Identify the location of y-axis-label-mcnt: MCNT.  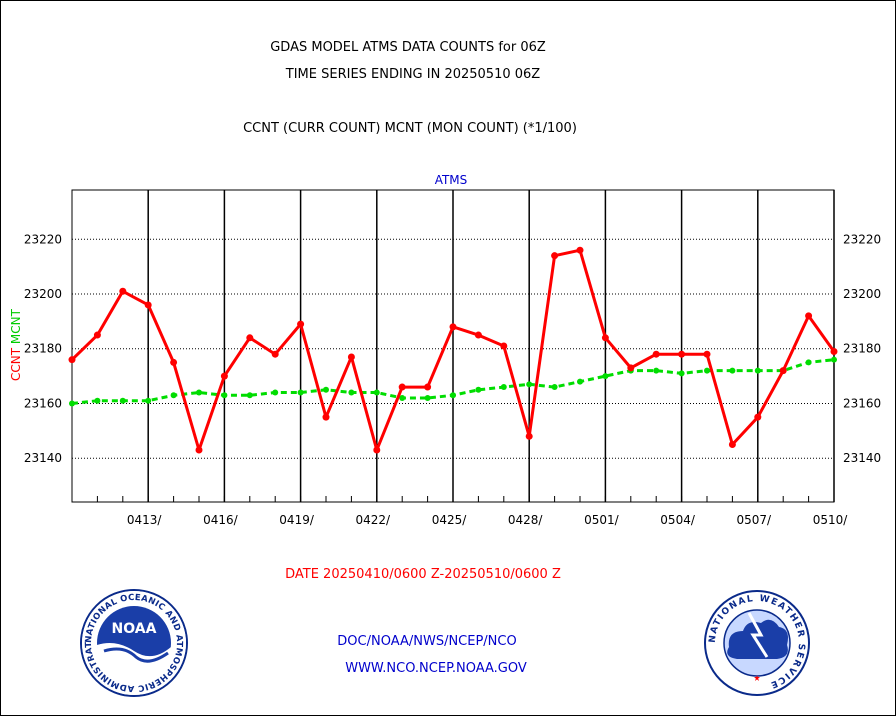
(16, 326).